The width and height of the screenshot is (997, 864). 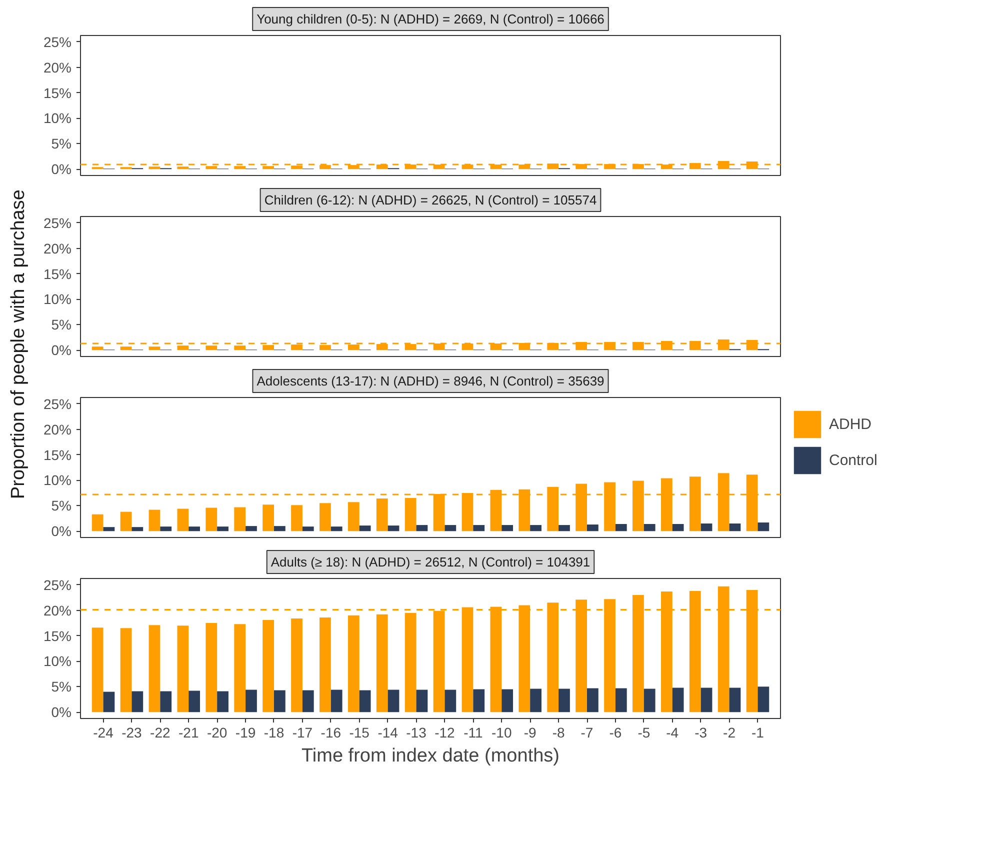 What do you see at coordinates (217, 732) in the screenshot?
I see `x-tick-label: -20` at bounding box center [217, 732].